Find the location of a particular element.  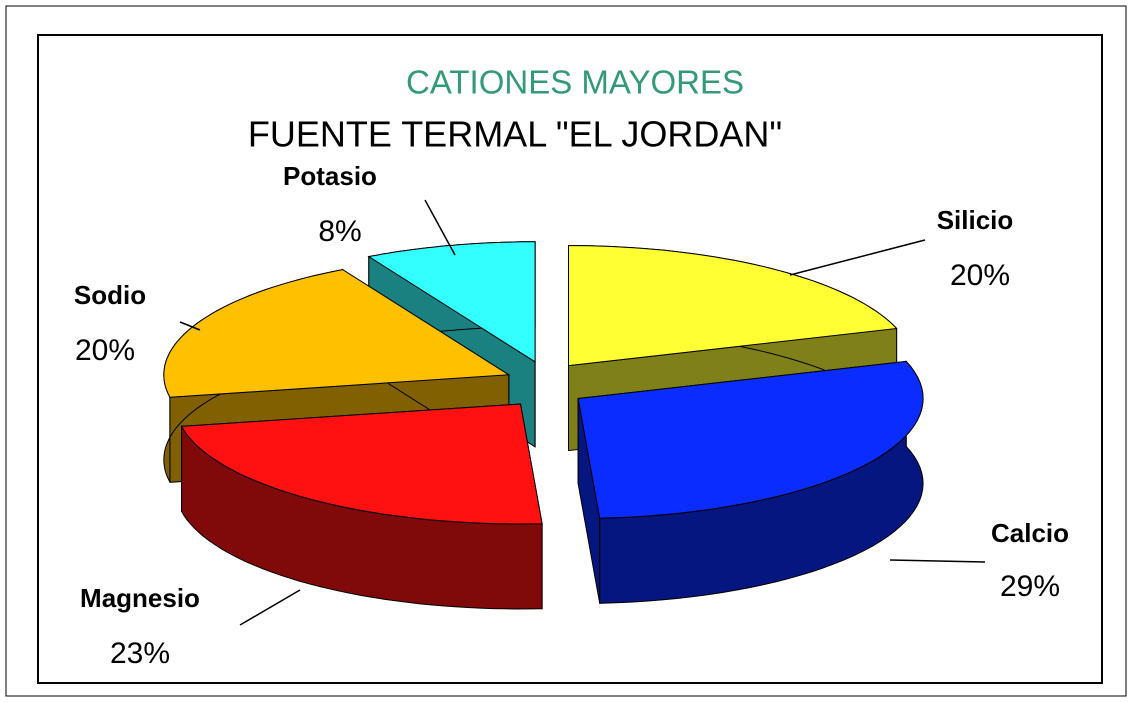

slice-label: Calcio is located at coordinates (1030, 533).